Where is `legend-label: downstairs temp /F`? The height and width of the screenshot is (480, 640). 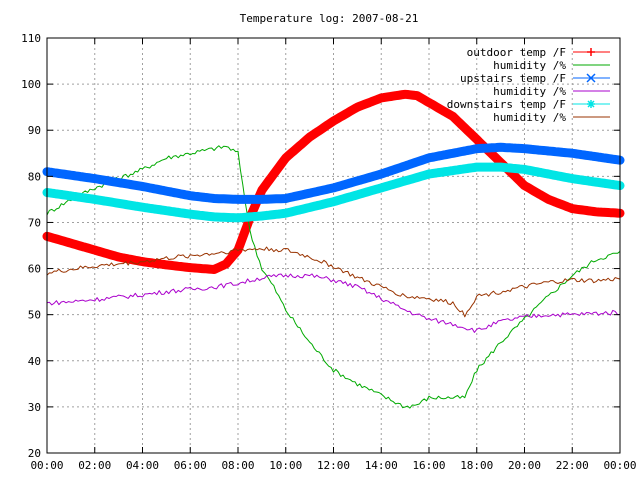
legend-label: downstairs temp /F is located at coordinates (506, 104).